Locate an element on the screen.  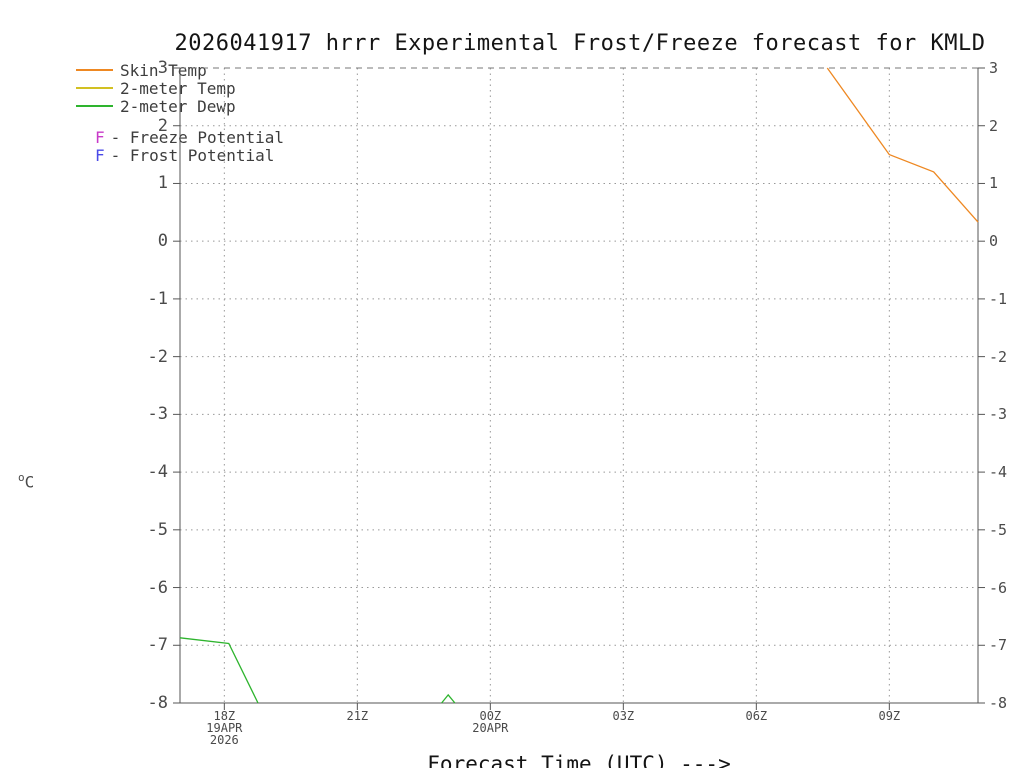
y-tick-label-left-4: -4 is located at coordinates (157, 472).